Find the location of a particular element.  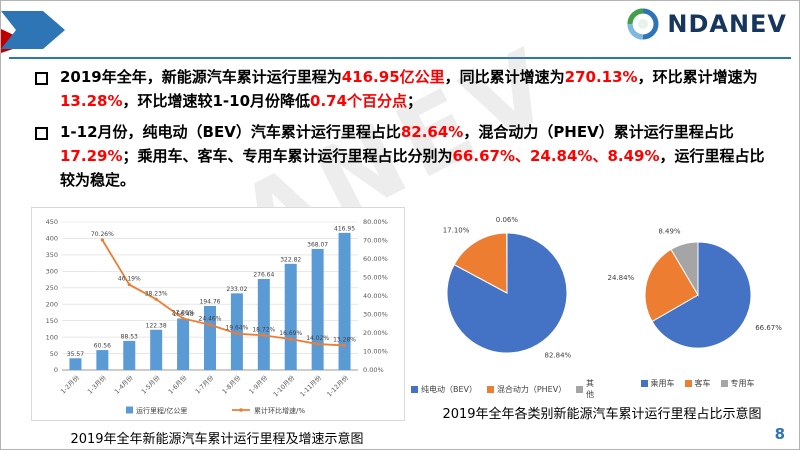

svg-text: 16.69% is located at coordinates (290, 333).